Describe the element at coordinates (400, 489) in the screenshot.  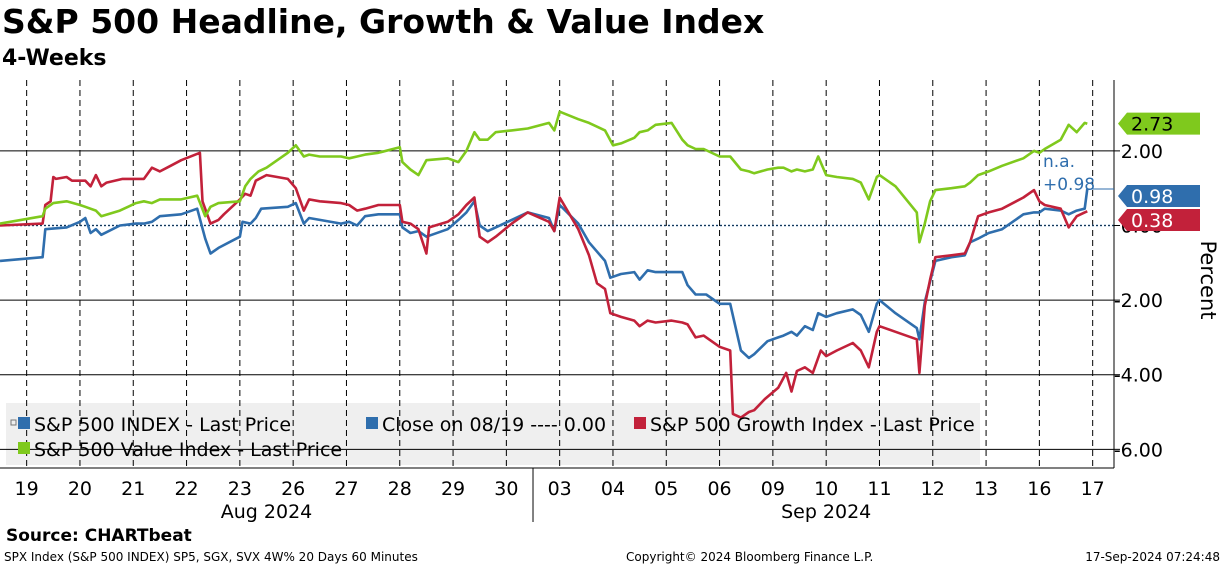
I see `x-tick-label: 28` at that location.